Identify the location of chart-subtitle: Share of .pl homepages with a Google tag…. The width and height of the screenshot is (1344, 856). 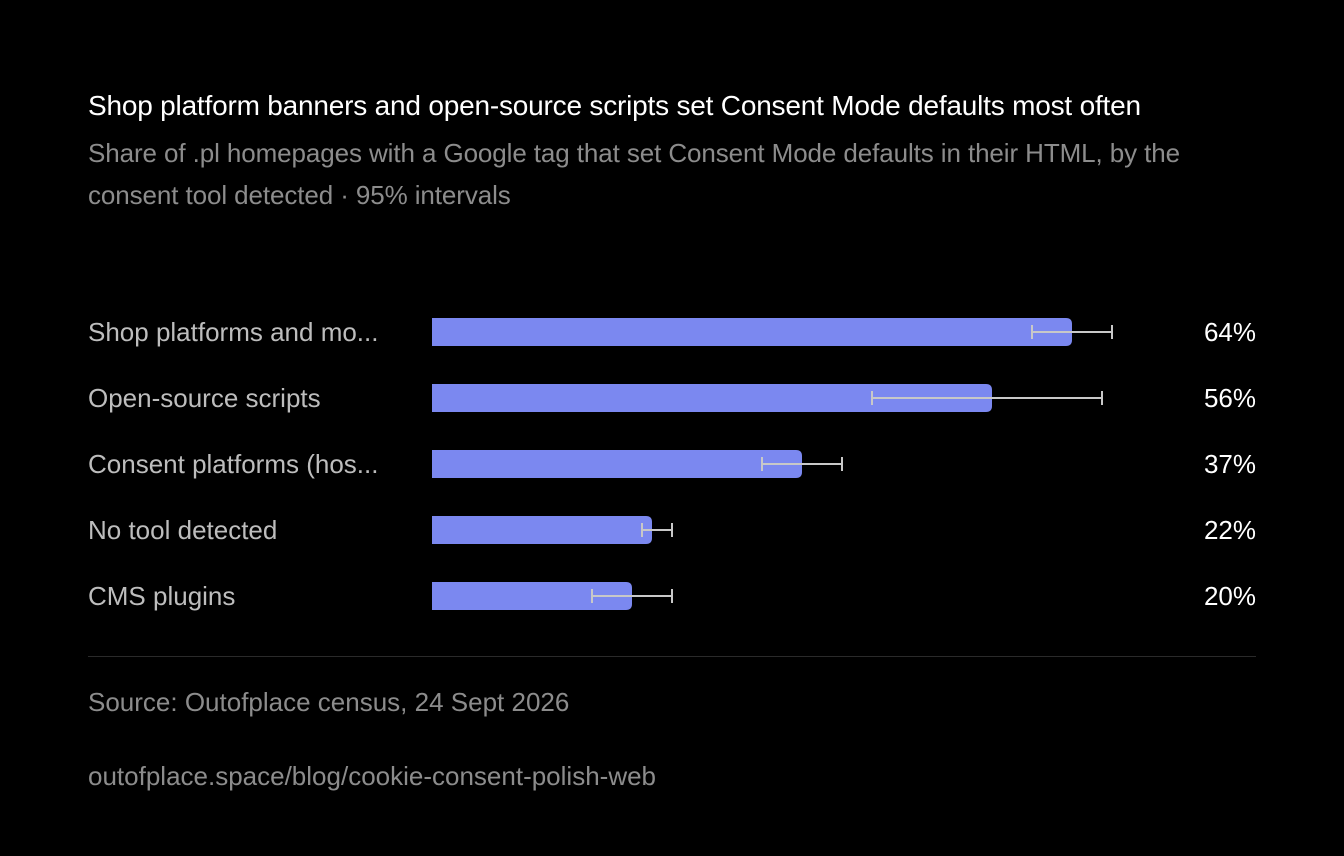
(634, 174).